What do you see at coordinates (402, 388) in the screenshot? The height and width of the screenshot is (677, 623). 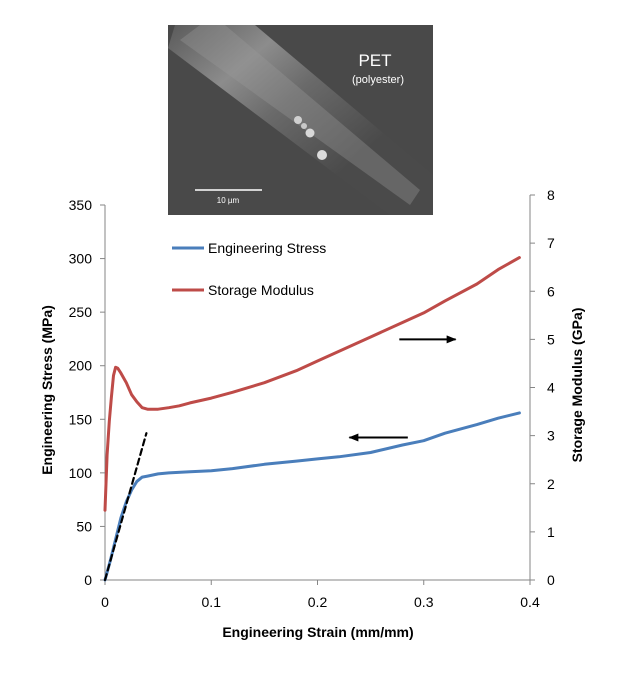 I see `annotations` at bounding box center [402, 388].